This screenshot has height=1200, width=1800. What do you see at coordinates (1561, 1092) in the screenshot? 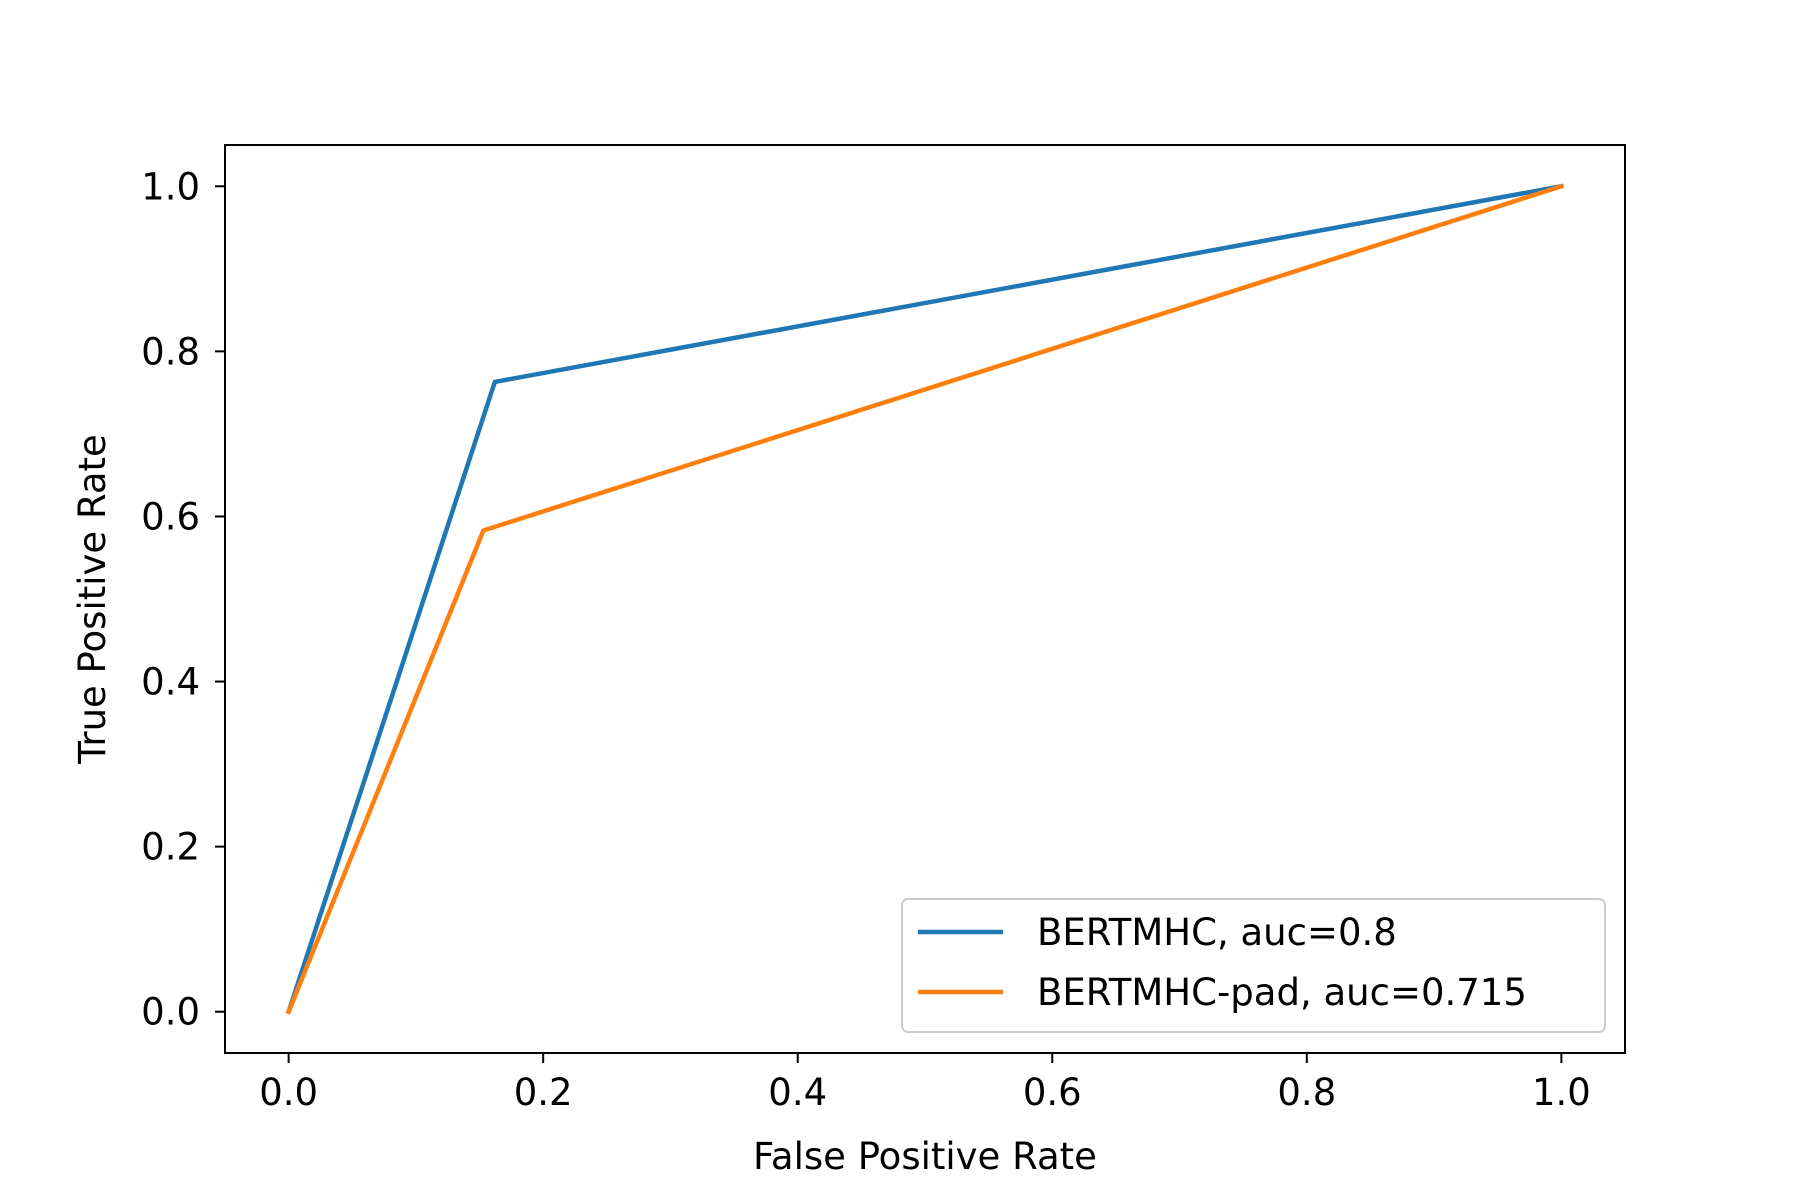
I see `x-tick-label-5: 1.0` at bounding box center [1561, 1092].